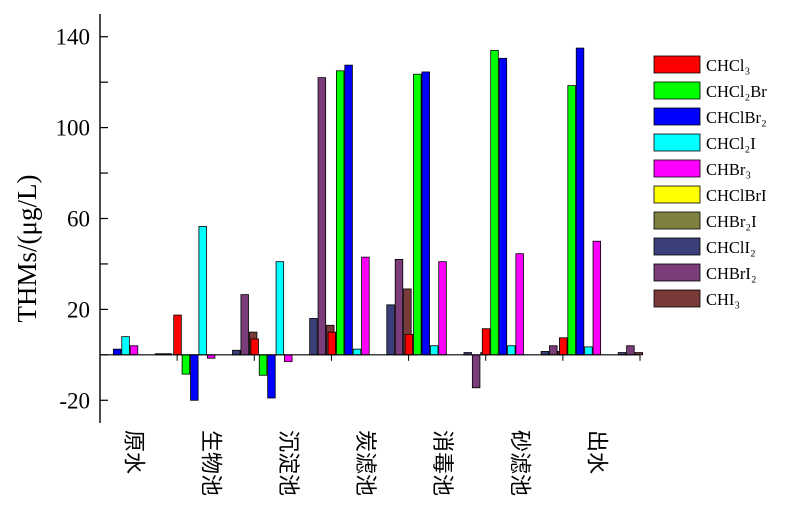 This screenshot has height=512, width=797. Describe the element at coordinates (73, 128) in the screenshot. I see `y-tick-label: 100` at that location.